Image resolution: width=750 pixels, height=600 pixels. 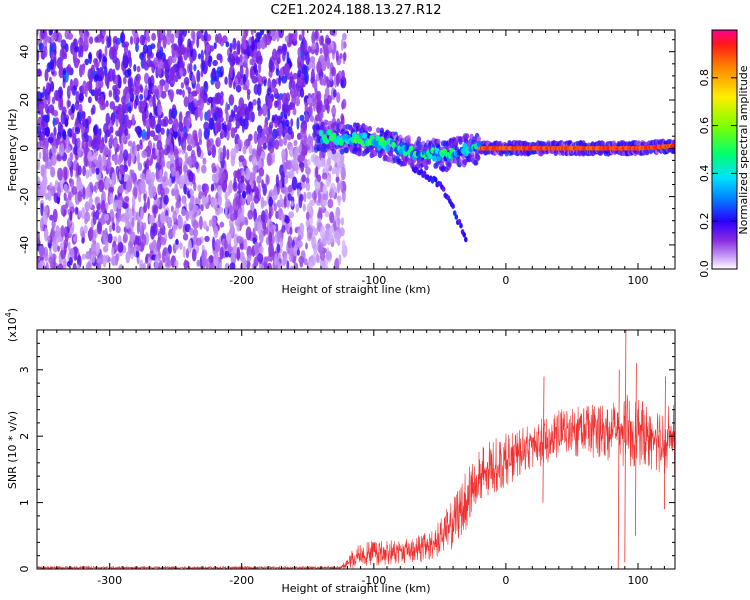 What do you see at coordinates (24, 502) in the screenshot?
I see `y-tick-label: 1` at bounding box center [24, 502].